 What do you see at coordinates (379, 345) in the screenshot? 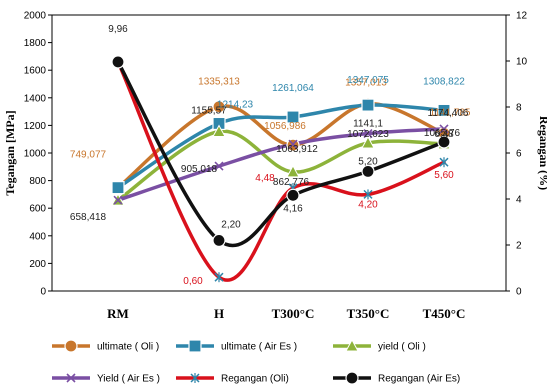
I see `legend-item: yield ( Oli )` at bounding box center [379, 345].